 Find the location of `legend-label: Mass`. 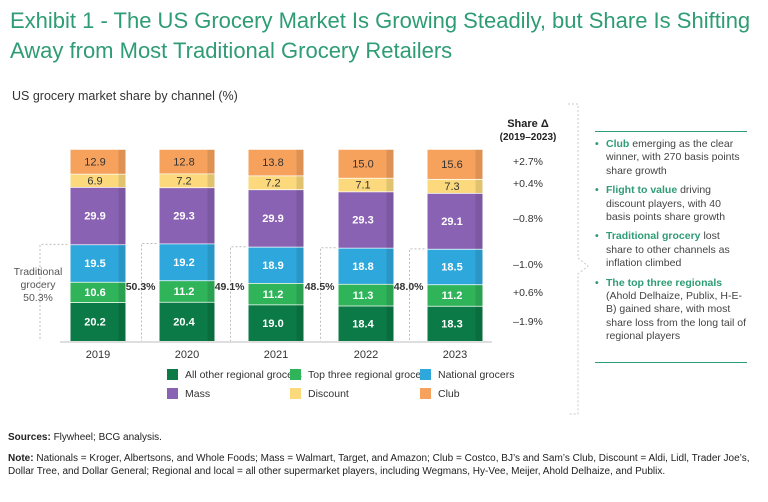

legend-label: Mass is located at coordinates (197, 394).